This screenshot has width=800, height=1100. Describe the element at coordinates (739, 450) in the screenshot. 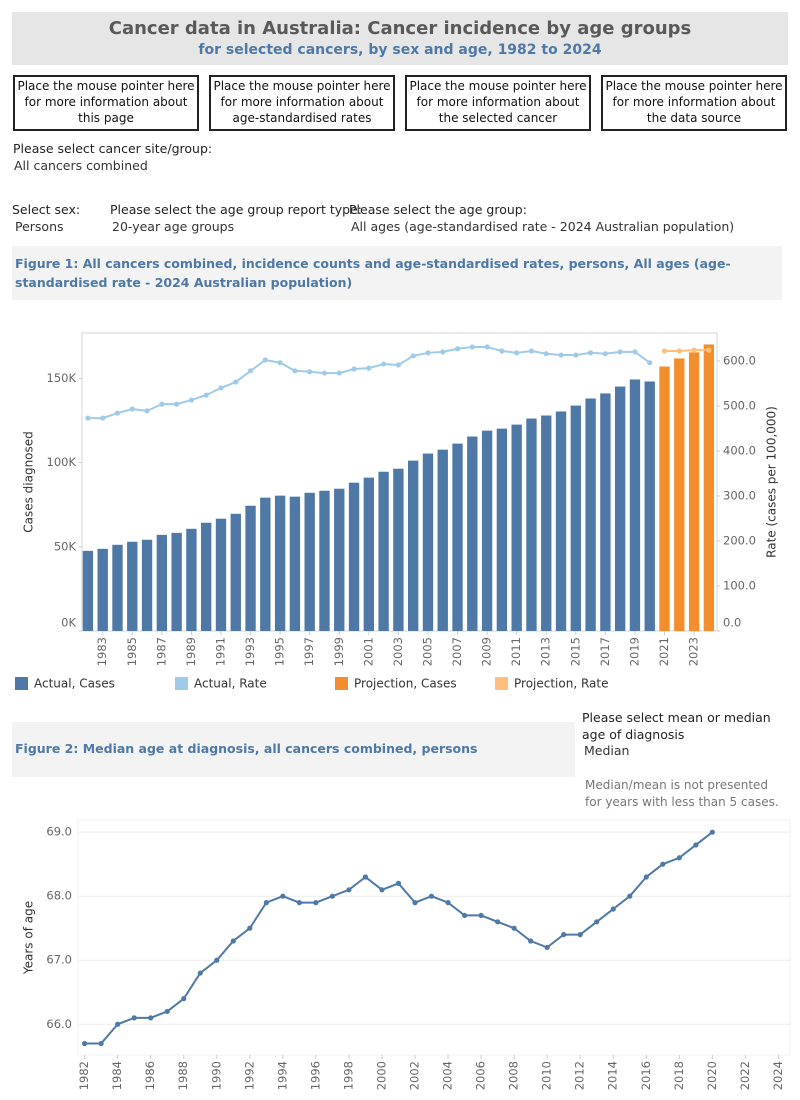

I see `y2-tick-label: 400.0` at that location.